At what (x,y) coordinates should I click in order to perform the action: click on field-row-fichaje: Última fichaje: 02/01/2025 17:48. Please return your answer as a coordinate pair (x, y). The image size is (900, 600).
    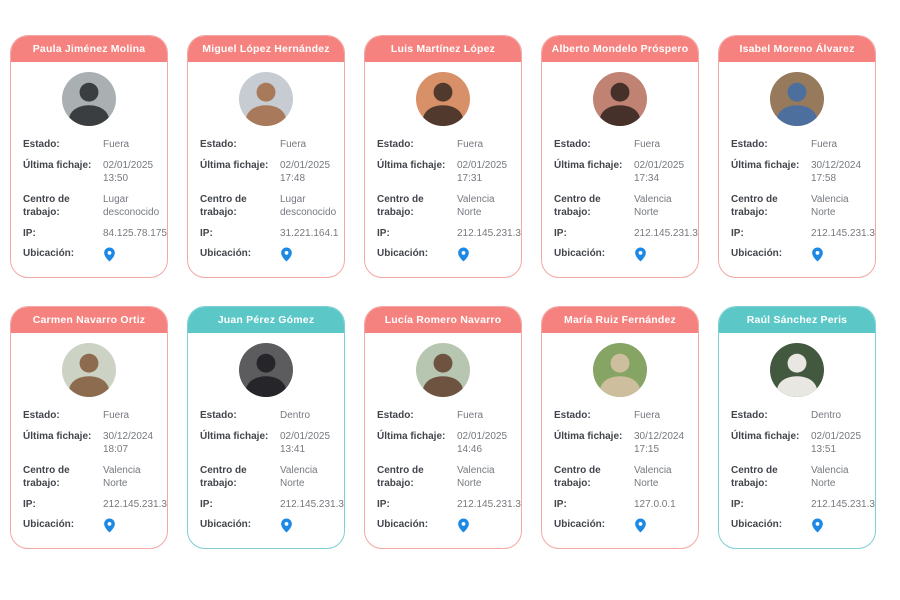
    Looking at the image, I should click on (266, 172).